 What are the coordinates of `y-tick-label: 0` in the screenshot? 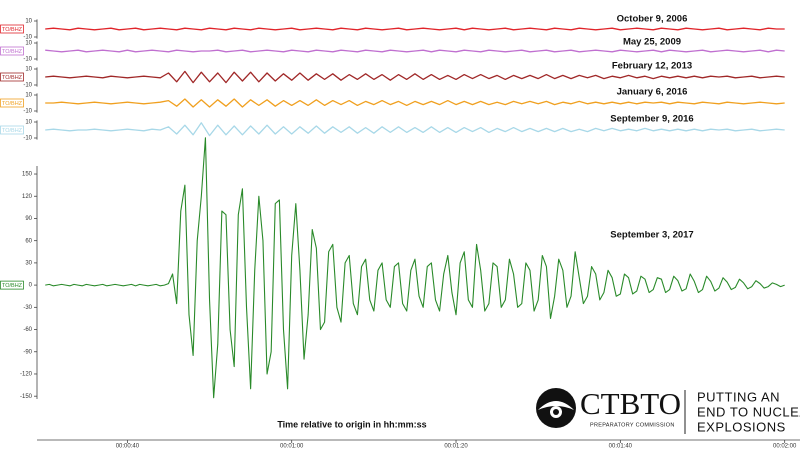 It's located at (31, 286).